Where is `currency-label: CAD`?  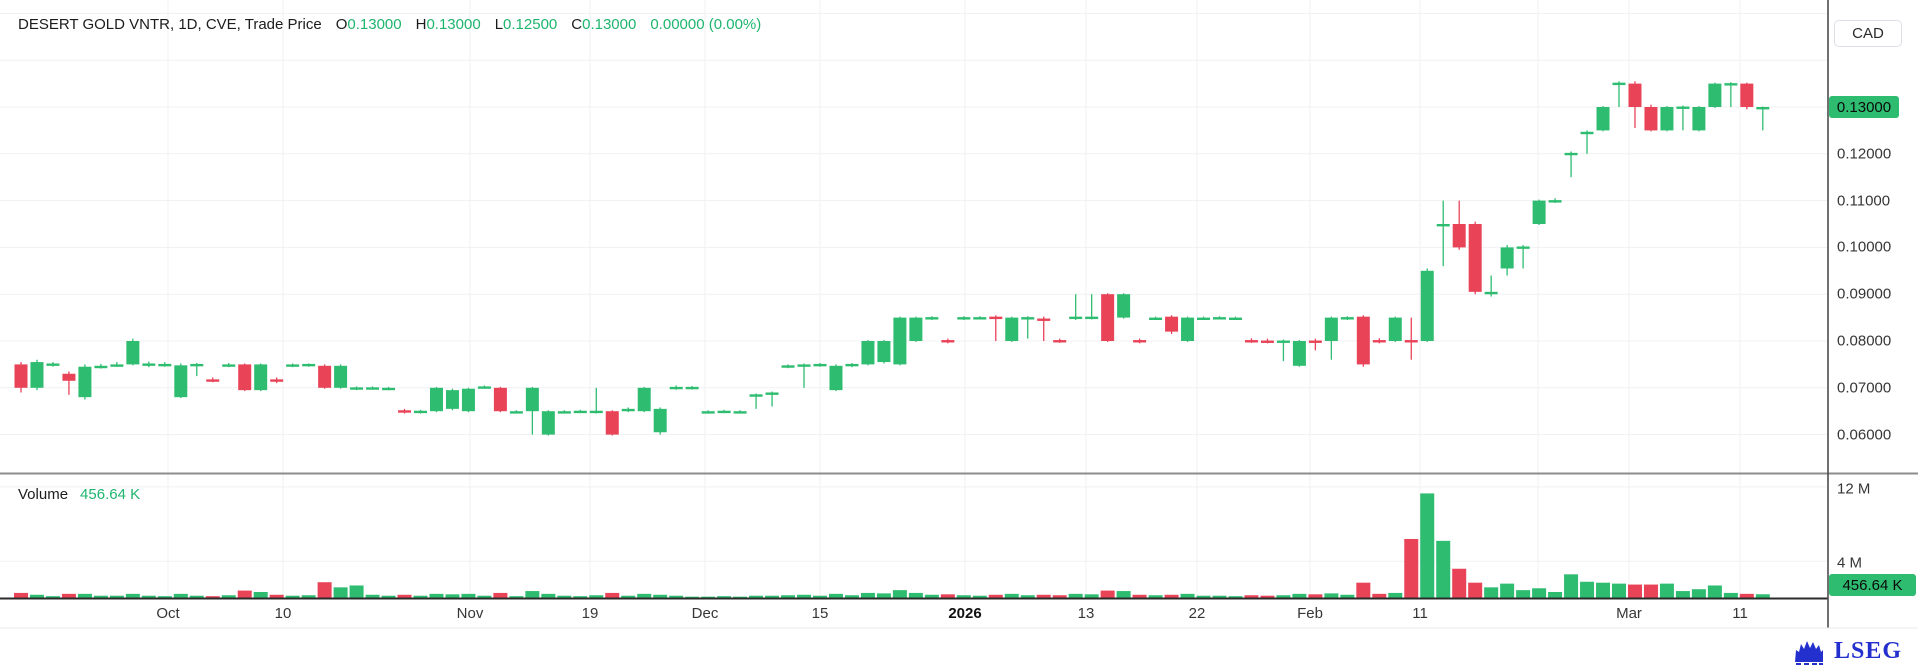
currency-label: CAD is located at coordinates (1868, 33).